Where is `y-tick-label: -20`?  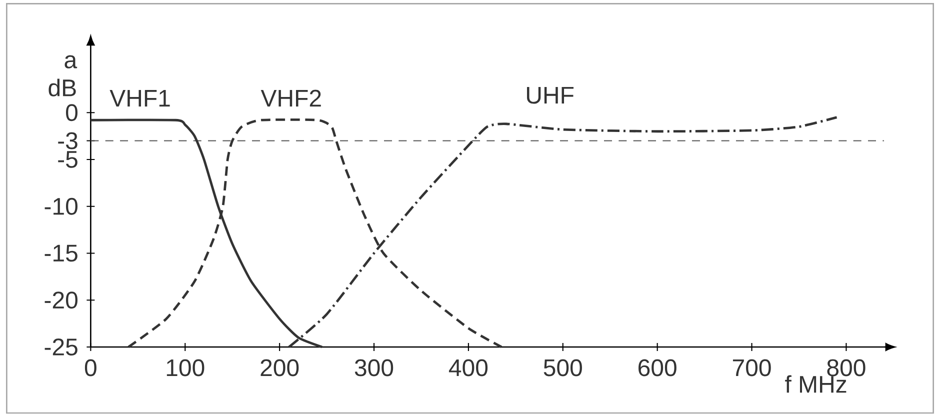
y-tick-label: -20 is located at coordinates (61, 300).